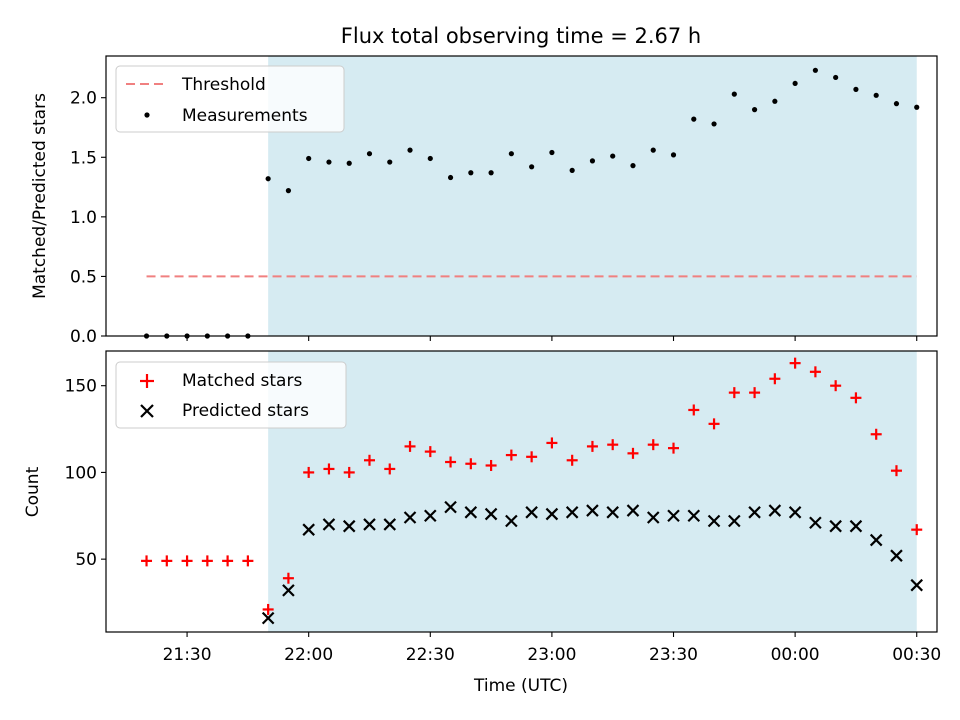 This screenshot has height=720, width=960. What do you see at coordinates (592, 562) in the screenshot?
I see `predicted-stars-points` at bounding box center [592, 562].